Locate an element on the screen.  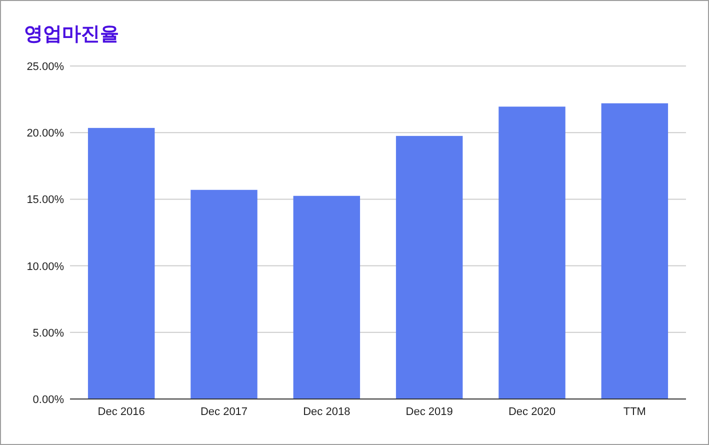
y-tick-label: 10.00% is located at coordinates (45, 266).